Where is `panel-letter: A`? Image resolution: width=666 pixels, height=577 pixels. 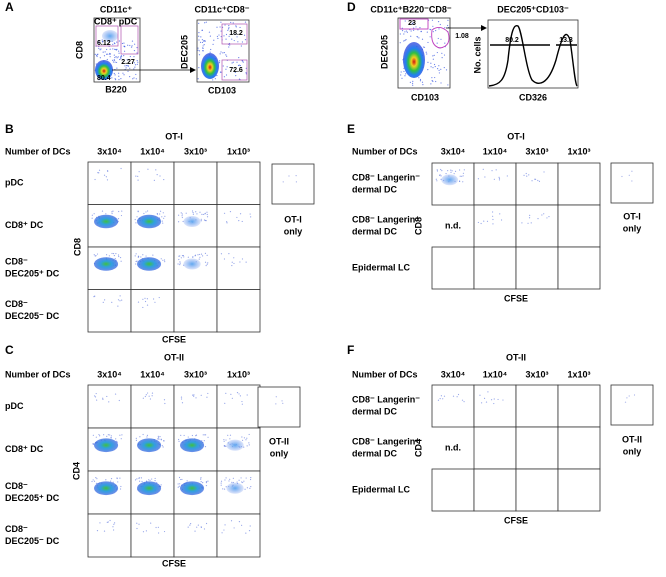 panel-letter: A is located at coordinates (9, 7).